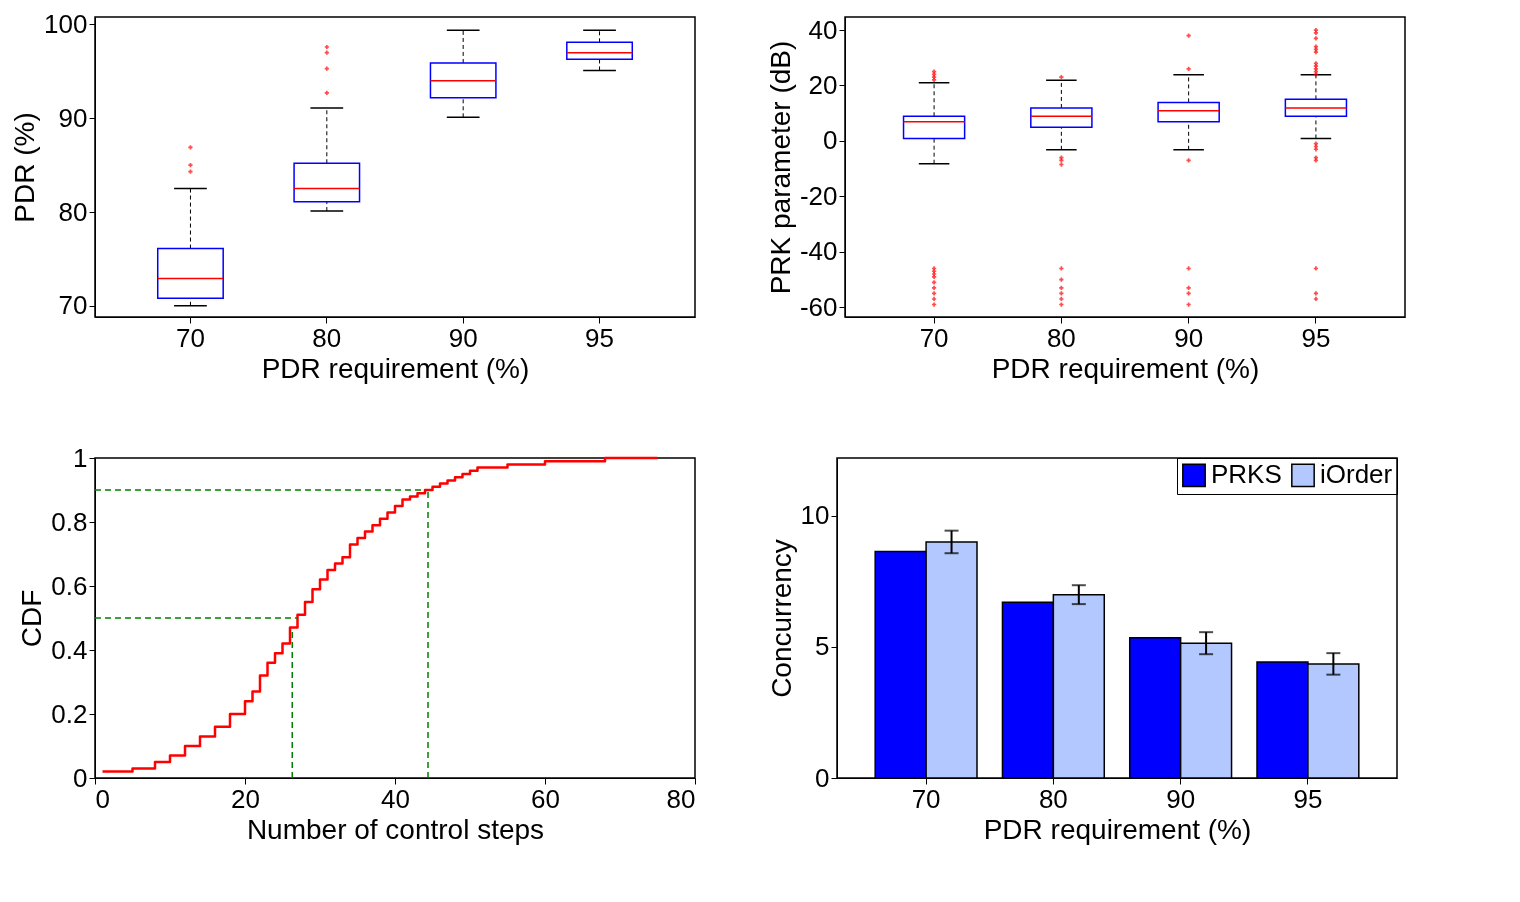 The height and width of the screenshot is (902, 1520). Describe the element at coordinates (73, 117) in the screenshot. I see `y-tick-label: 90` at that location.